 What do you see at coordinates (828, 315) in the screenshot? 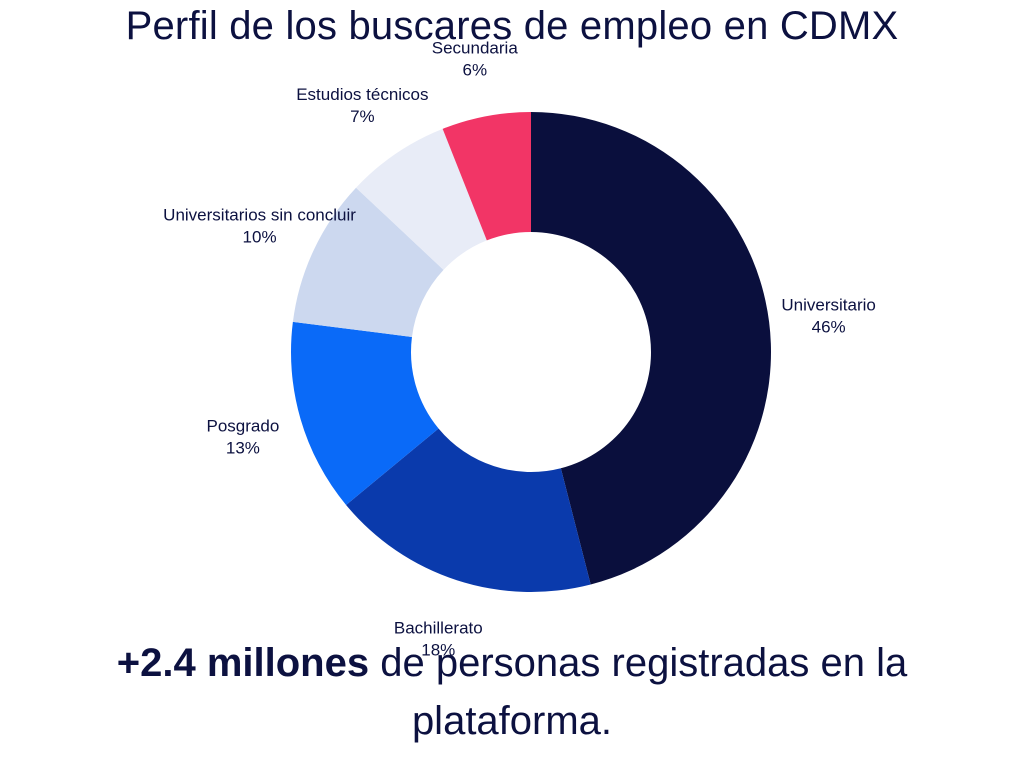
I see `slice-label-universitario: Universitario 46%` at bounding box center [828, 315].